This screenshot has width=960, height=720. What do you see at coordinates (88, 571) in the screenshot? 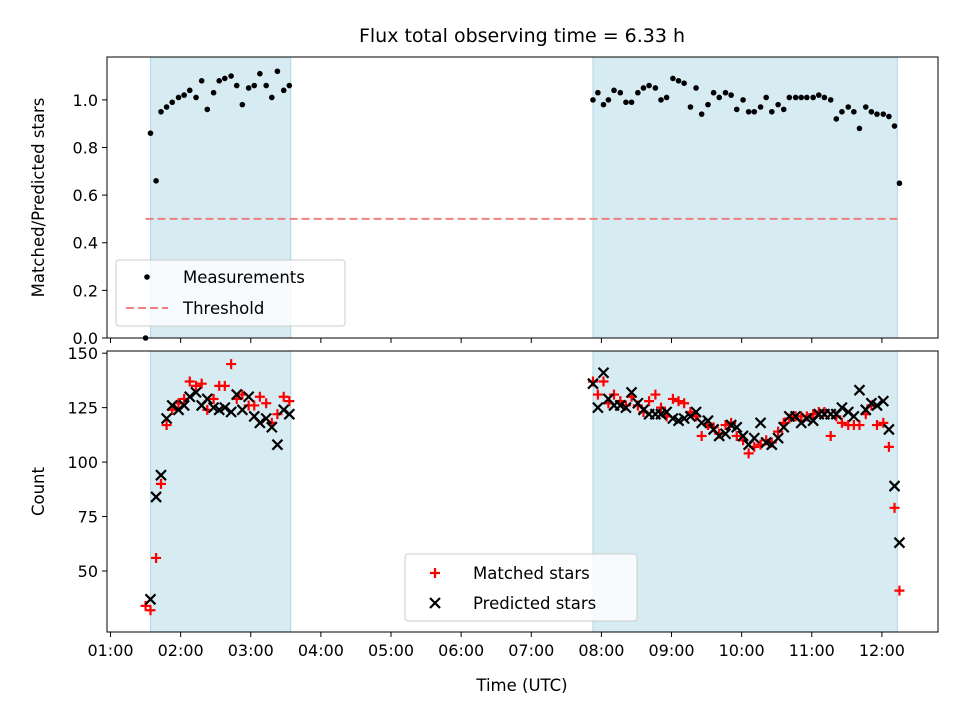
I see `y-tick-label: 50` at bounding box center [88, 571].